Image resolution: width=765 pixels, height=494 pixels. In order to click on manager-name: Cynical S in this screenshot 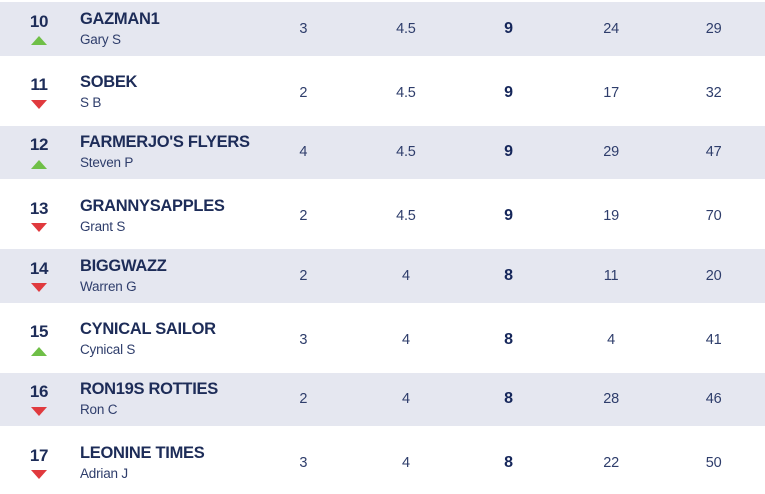, I will do `click(108, 350)`.